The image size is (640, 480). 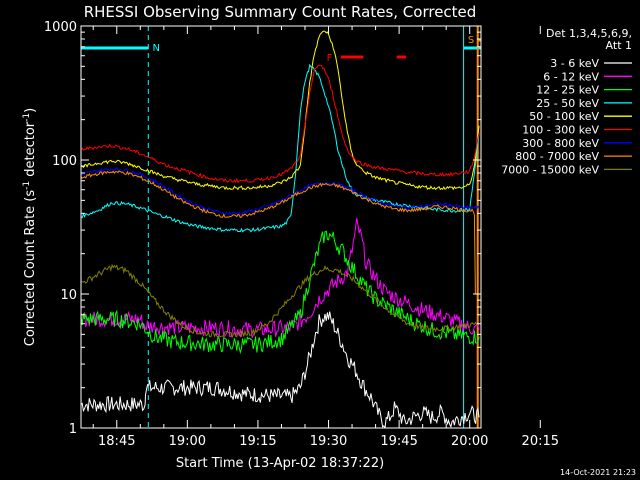 What do you see at coordinates (471, 40) in the screenshot?
I see `saa-flag-label: S` at bounding box center [471, 40].